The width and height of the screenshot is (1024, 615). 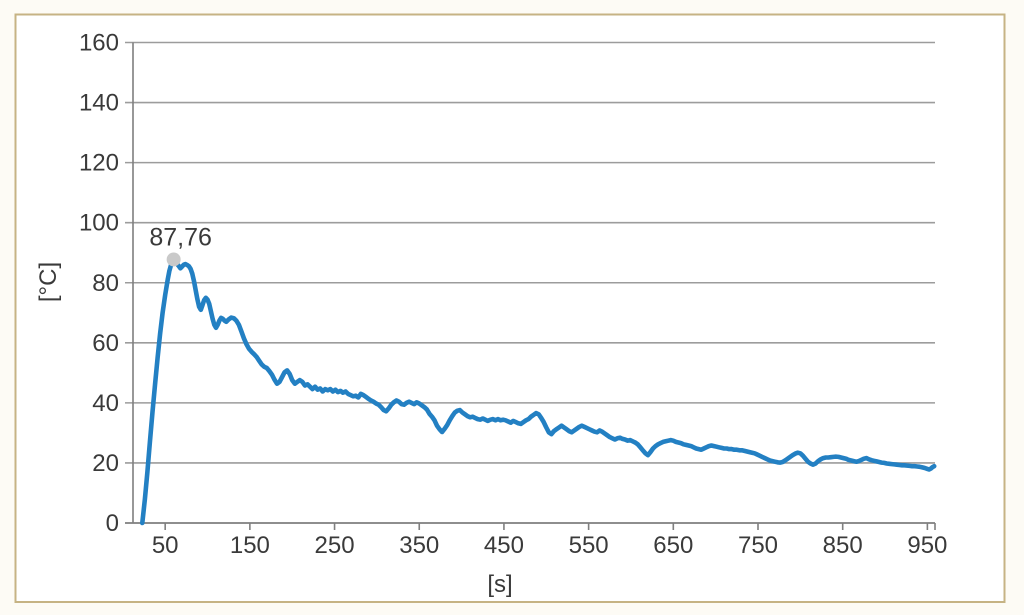 What do you see at coordinates (99, 103) in the screenshot?
I see `y-tick-label: 140` at bounding box center [99, 103].